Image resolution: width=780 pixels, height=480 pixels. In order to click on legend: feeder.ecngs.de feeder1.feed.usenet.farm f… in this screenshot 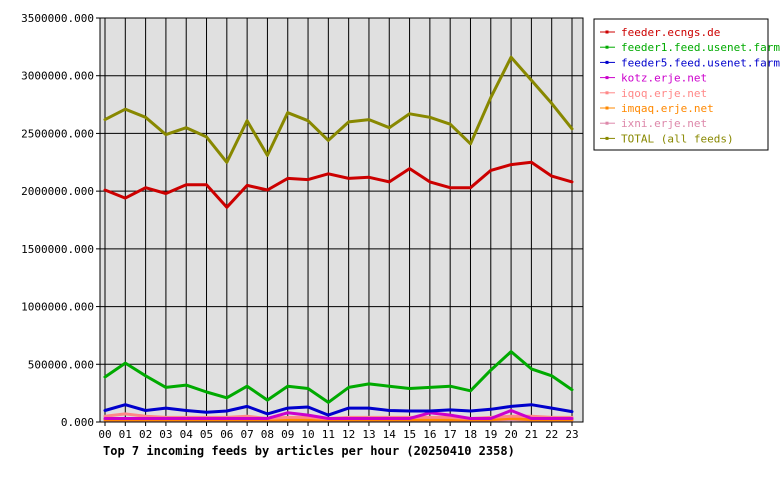, I will do `click(686, 84)`.